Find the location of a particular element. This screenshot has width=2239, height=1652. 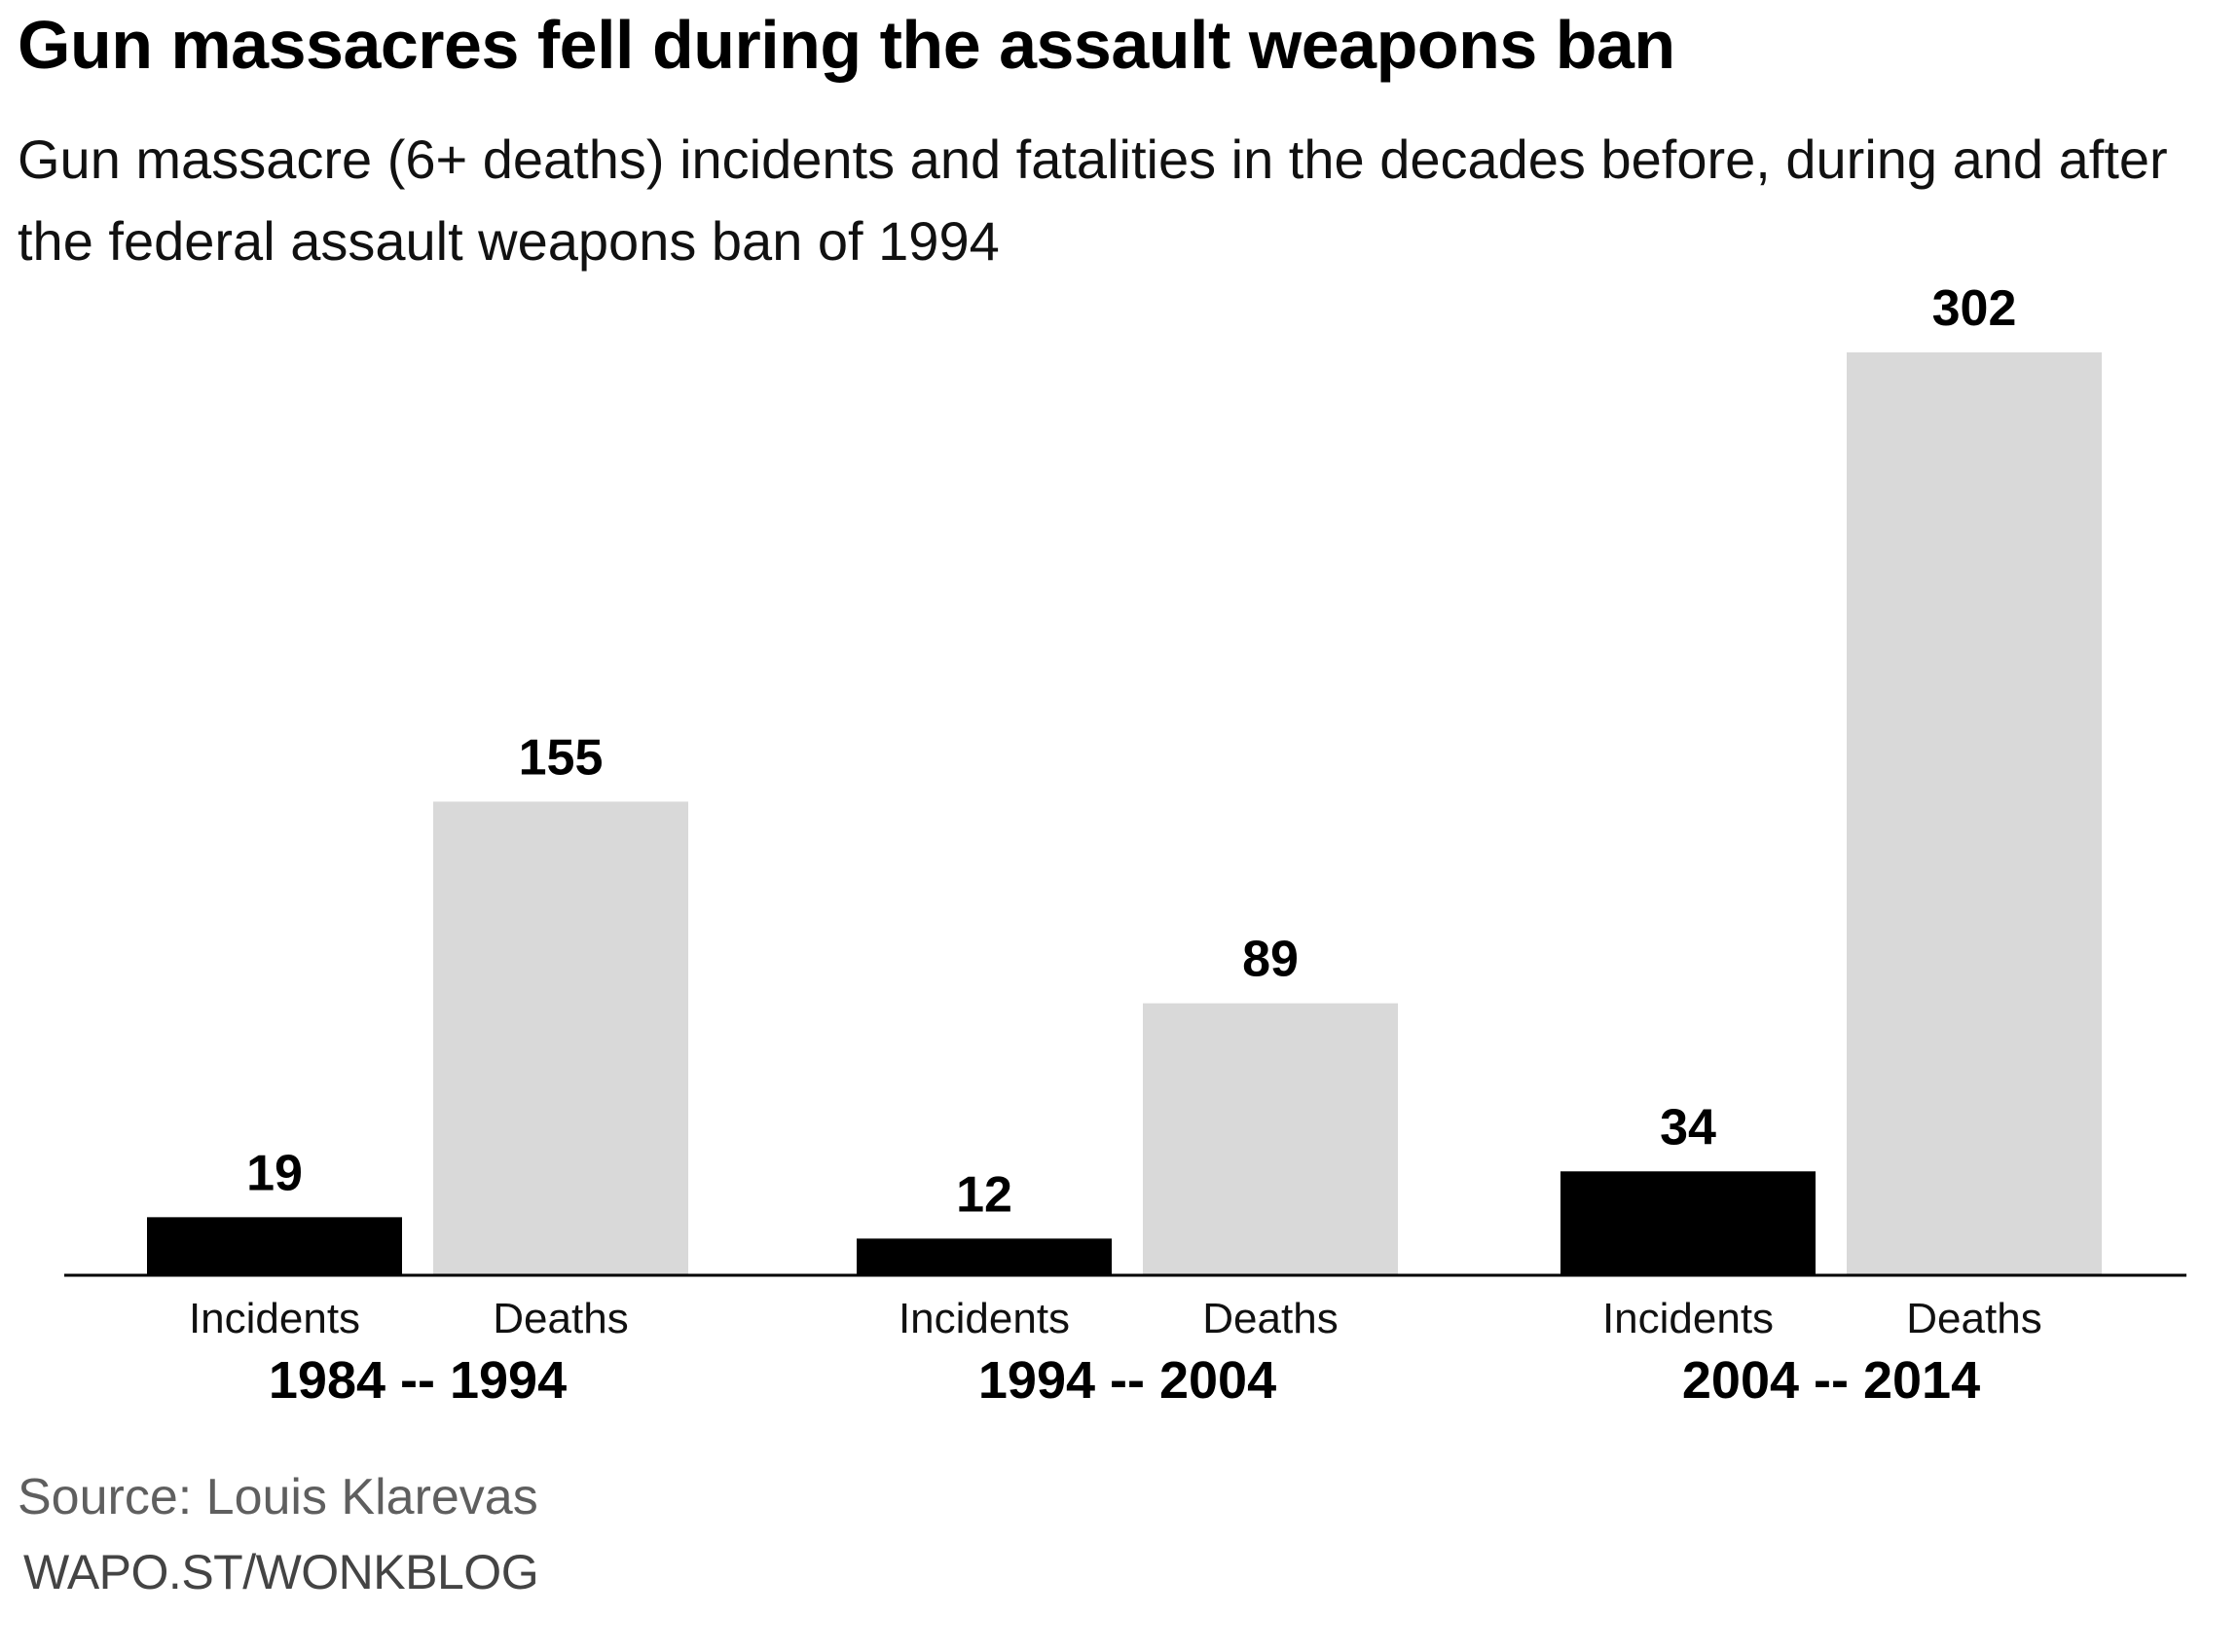

series-label-incidents-3: Incidents is located at coordinates (1688, 1318).